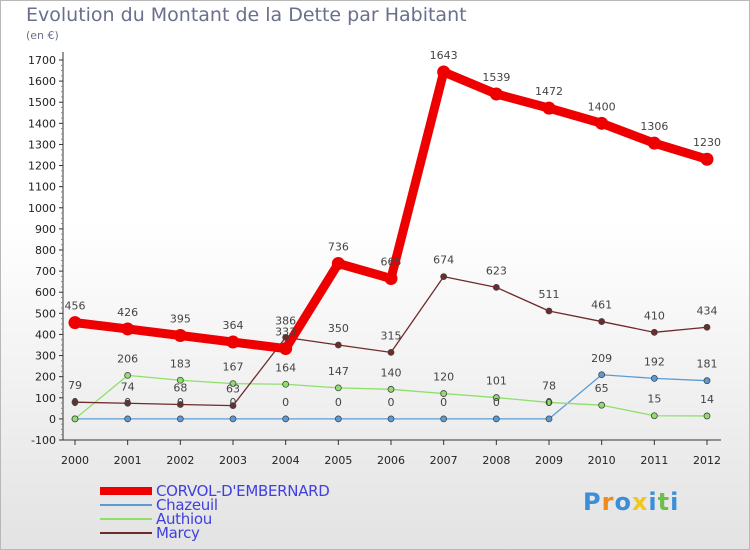  What do you see at coordinates (127, 358) in the screenshot?
I see `data-label: 206` at bounding box center [127, 358].